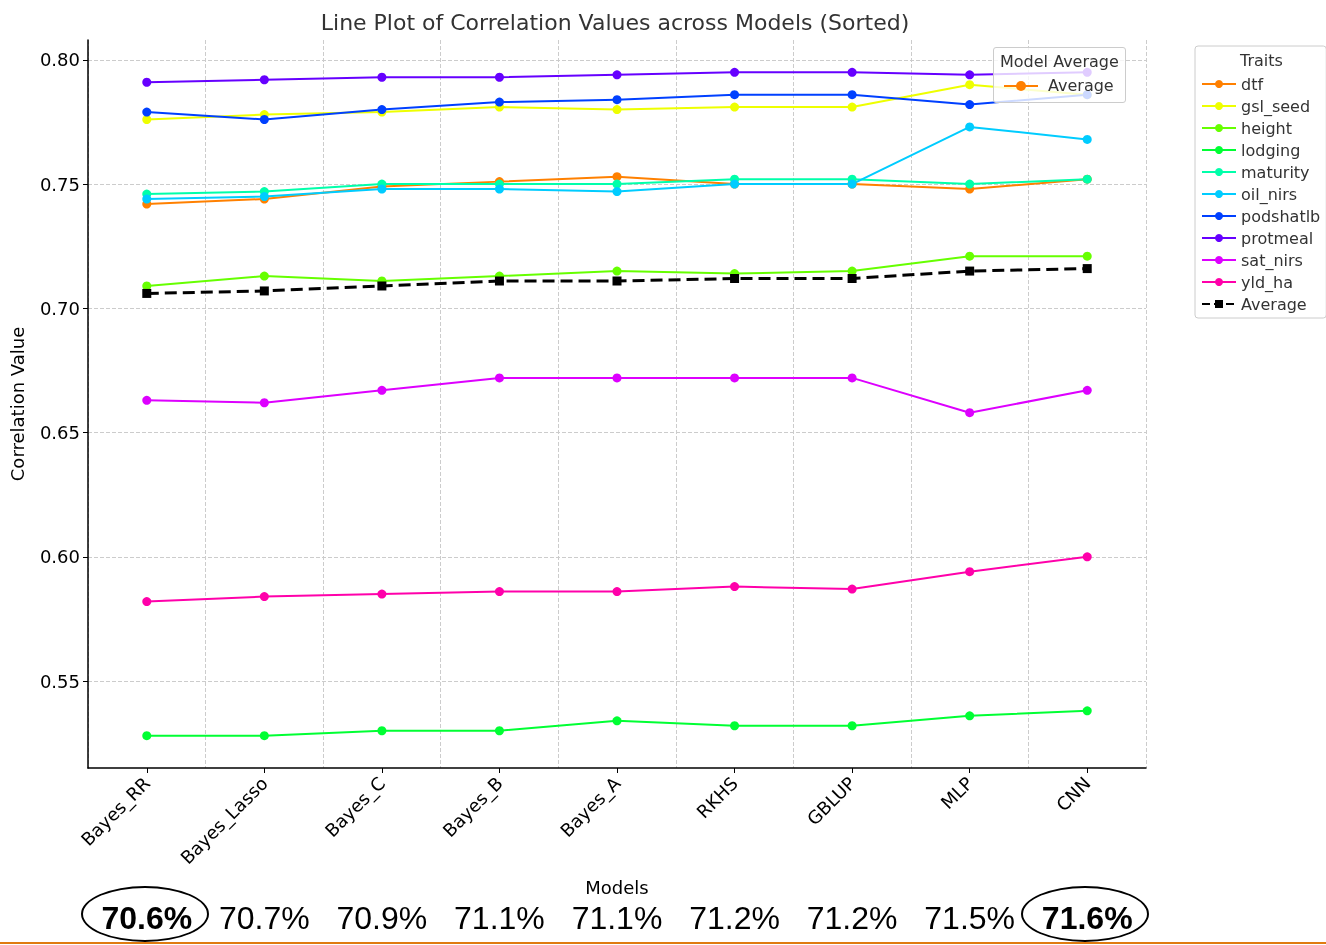 The image size is (1326, 945). What do you see at coordinates (59, 308) in the screenshot?
I see `y-tick-label: 0.70` at bounding box center [59, 308].